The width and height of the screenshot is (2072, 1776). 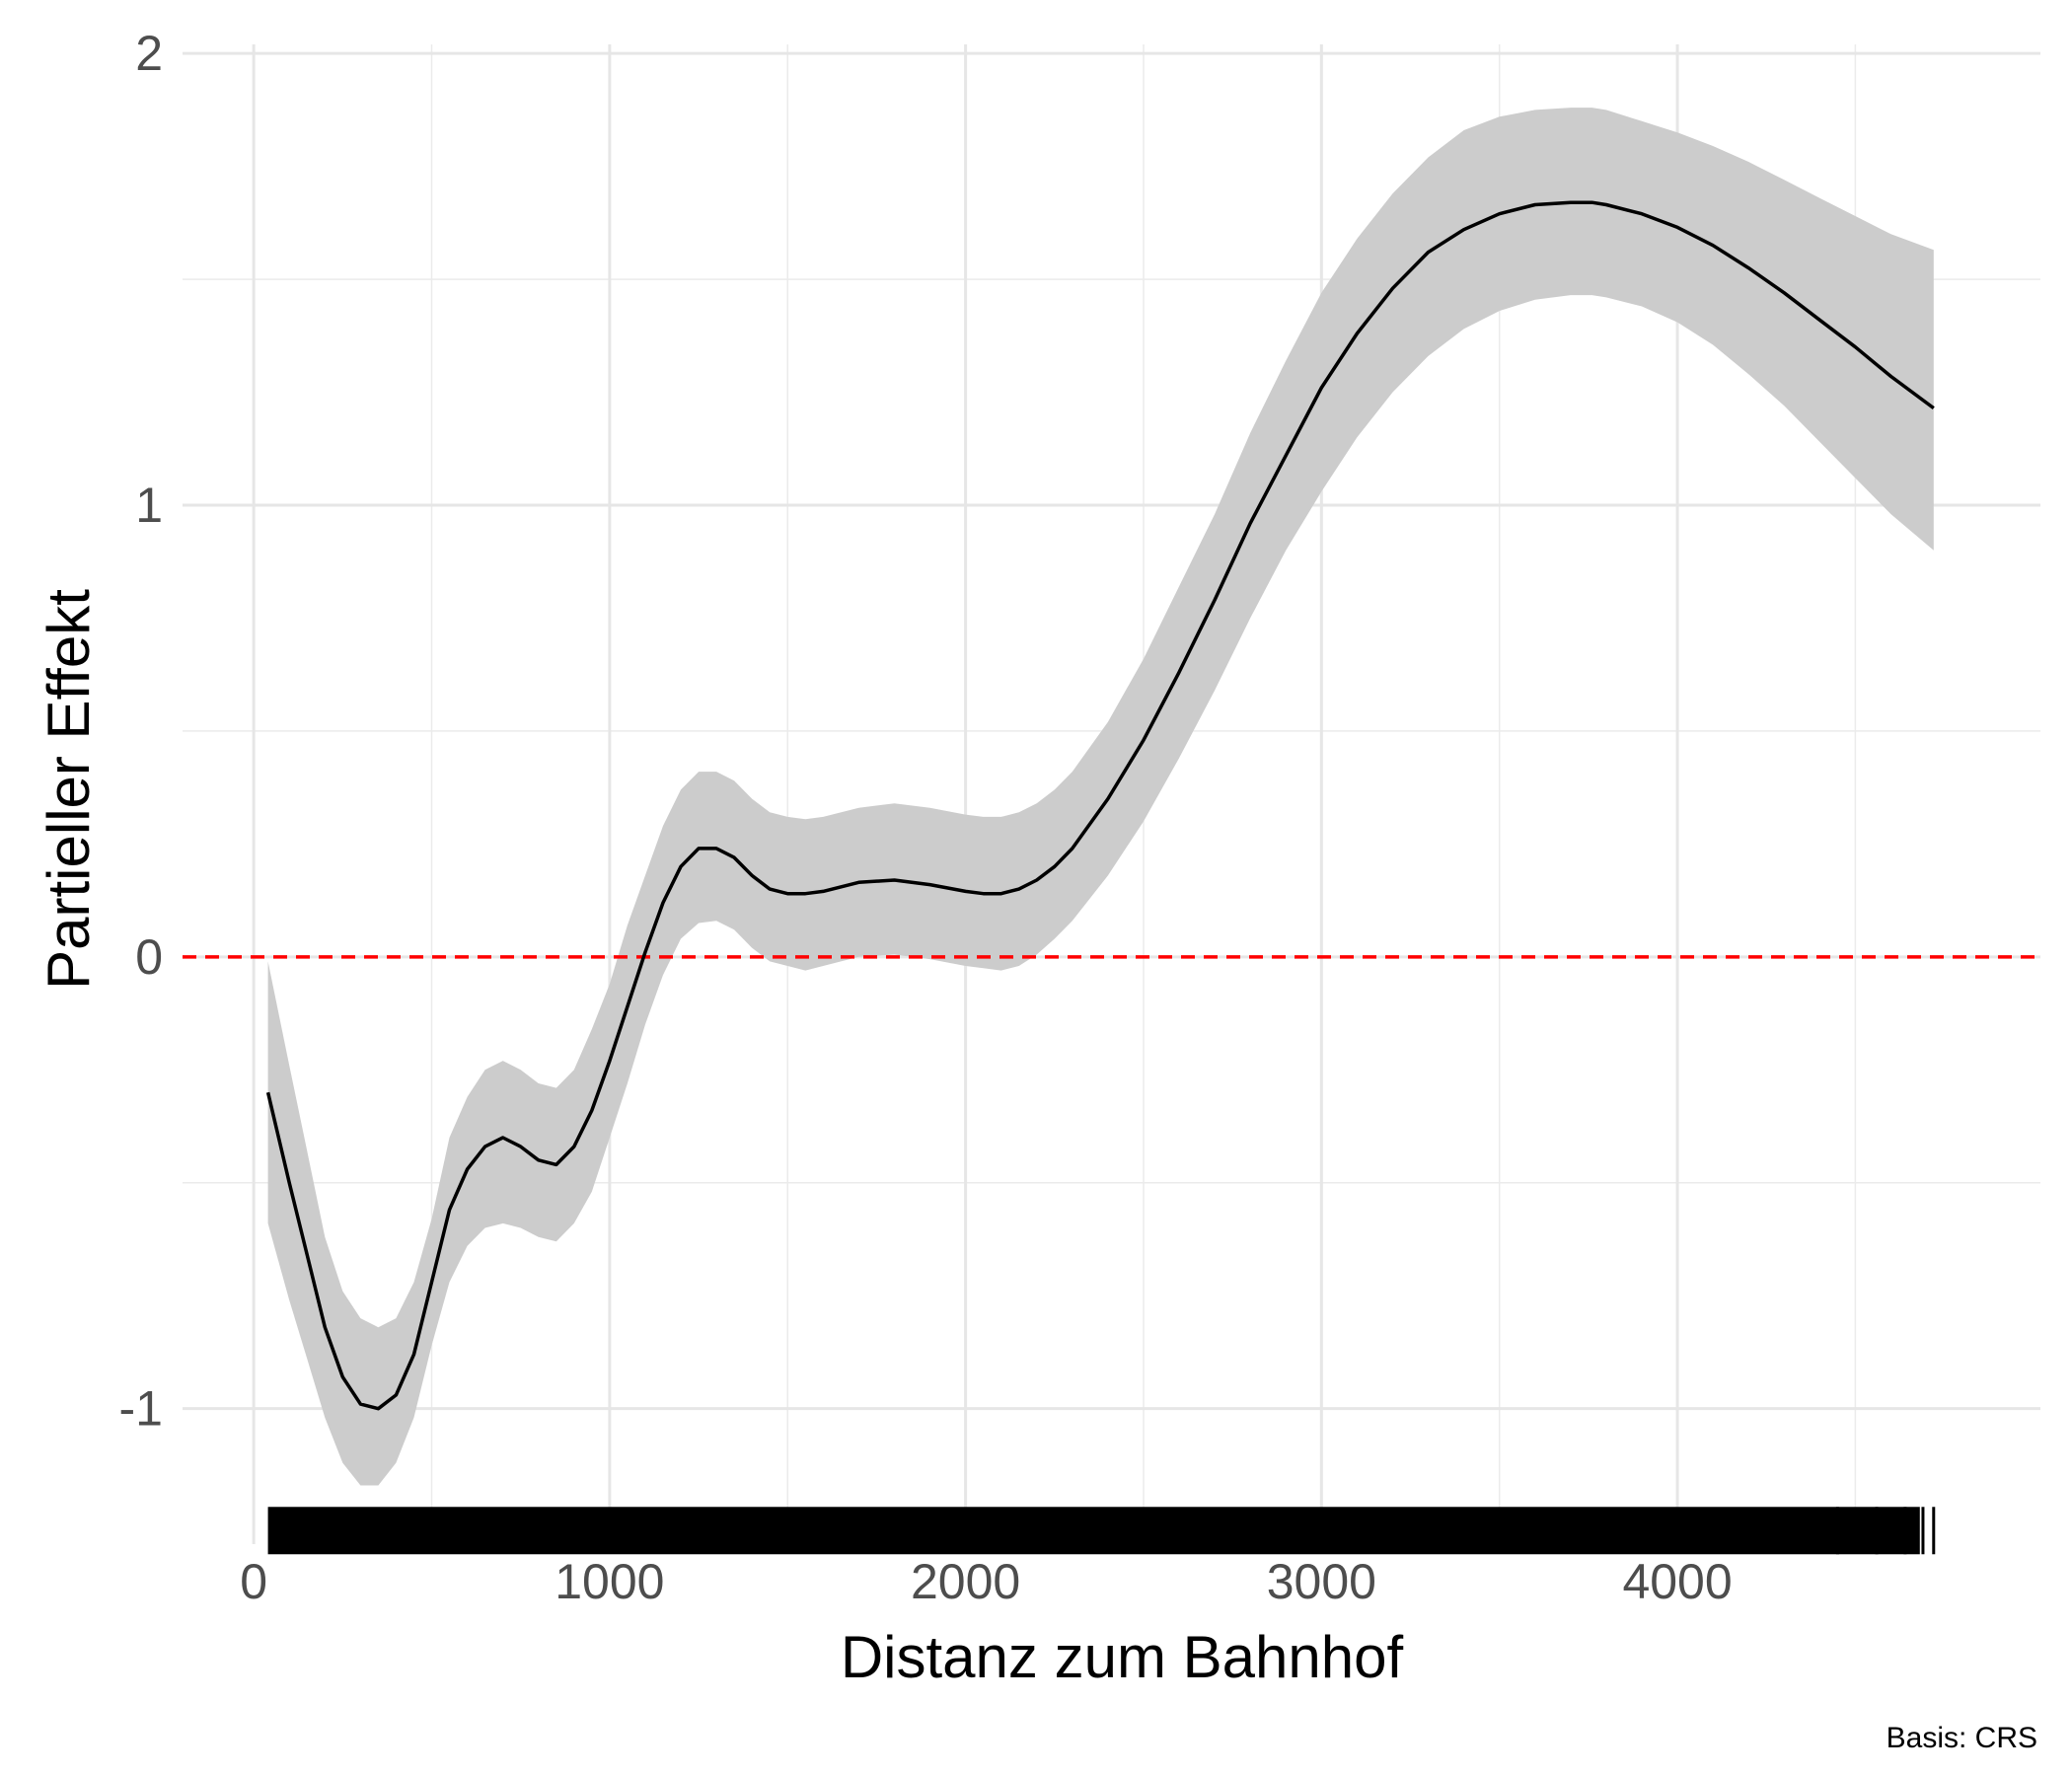 I want to click on y-tick-labels: -1 0 1 2, so click(x=141, y=731).